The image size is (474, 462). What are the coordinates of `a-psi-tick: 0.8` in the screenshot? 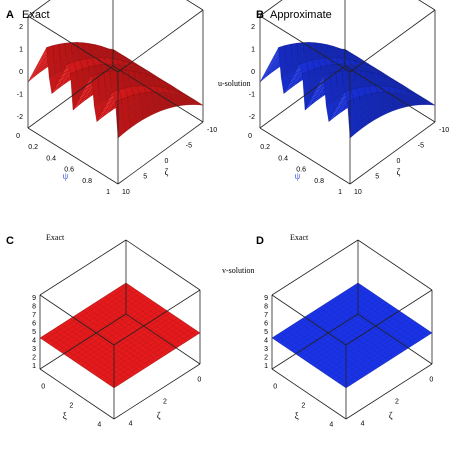 It's located at (87, 181).